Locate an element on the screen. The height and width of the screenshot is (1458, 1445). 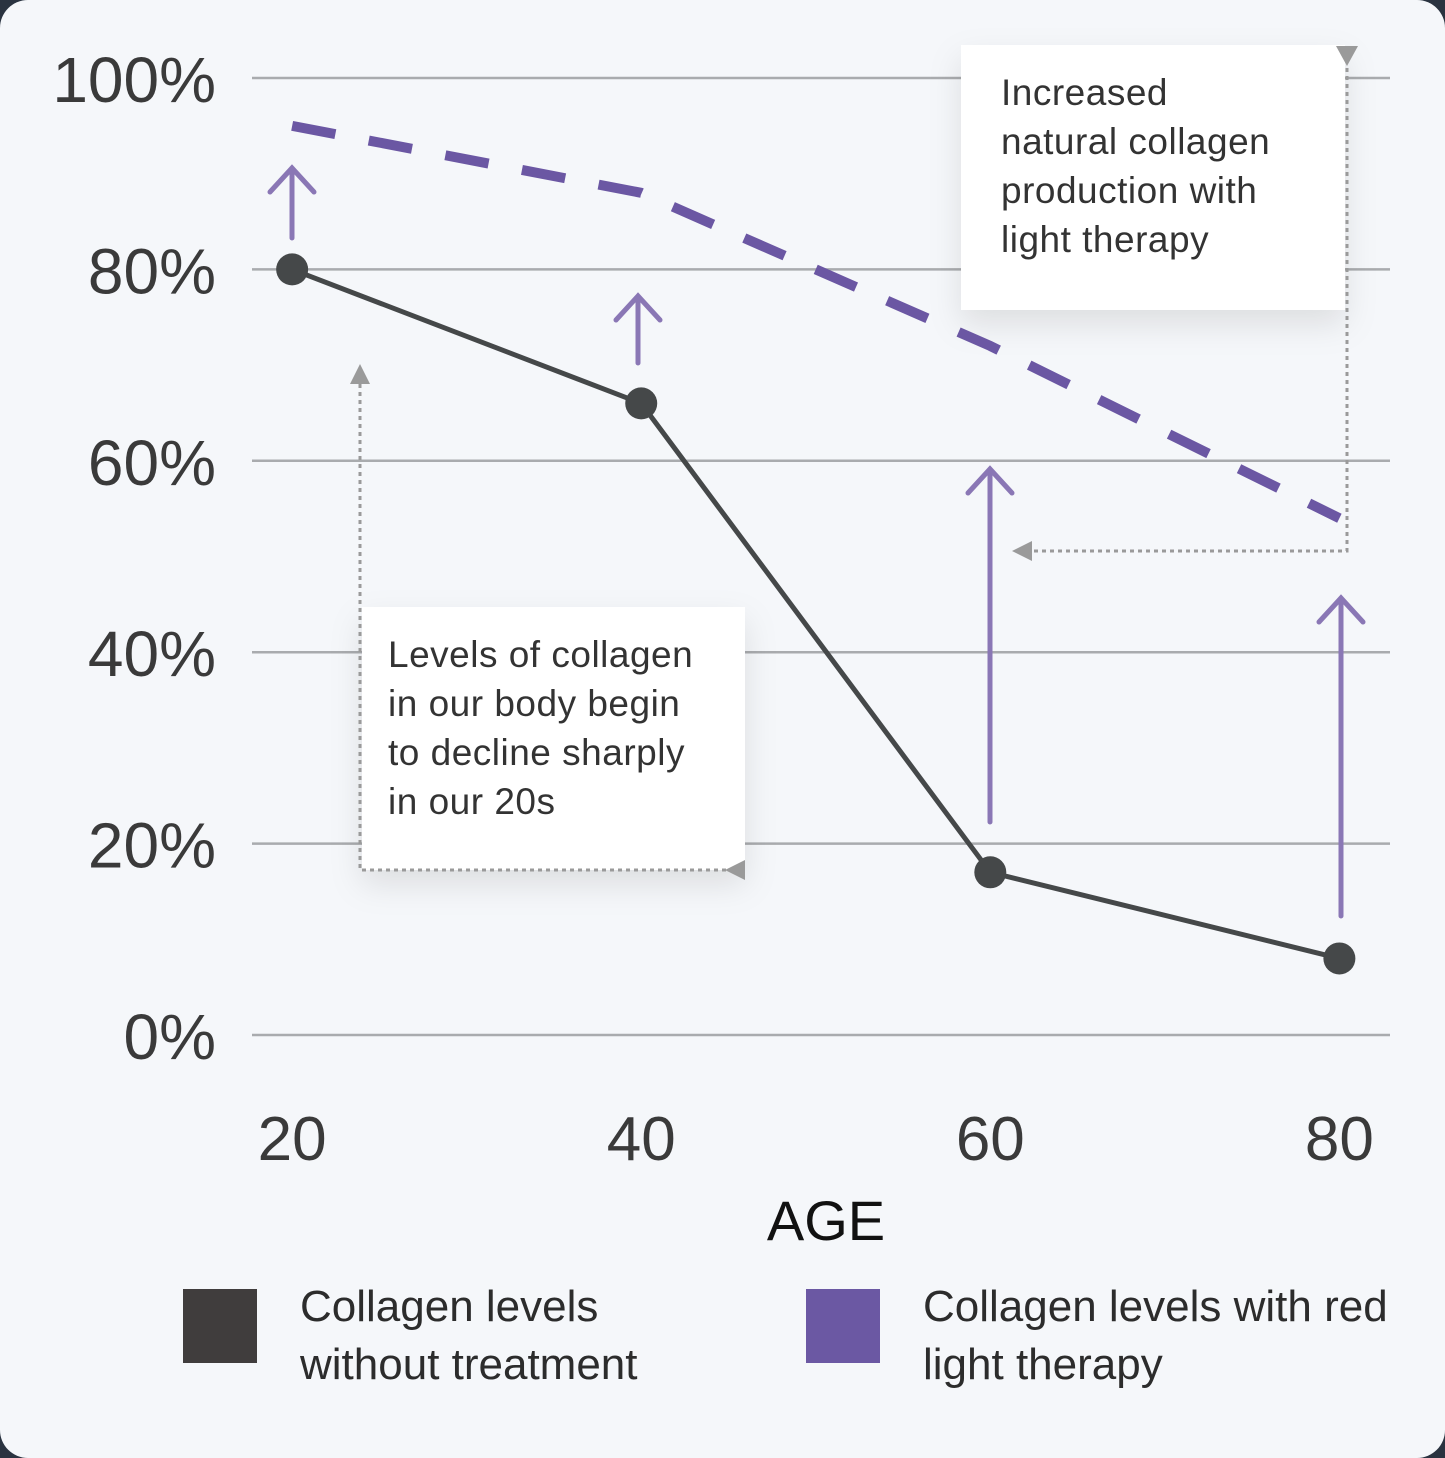
y-tick-label: 80% is located at coordinates (152, 271).